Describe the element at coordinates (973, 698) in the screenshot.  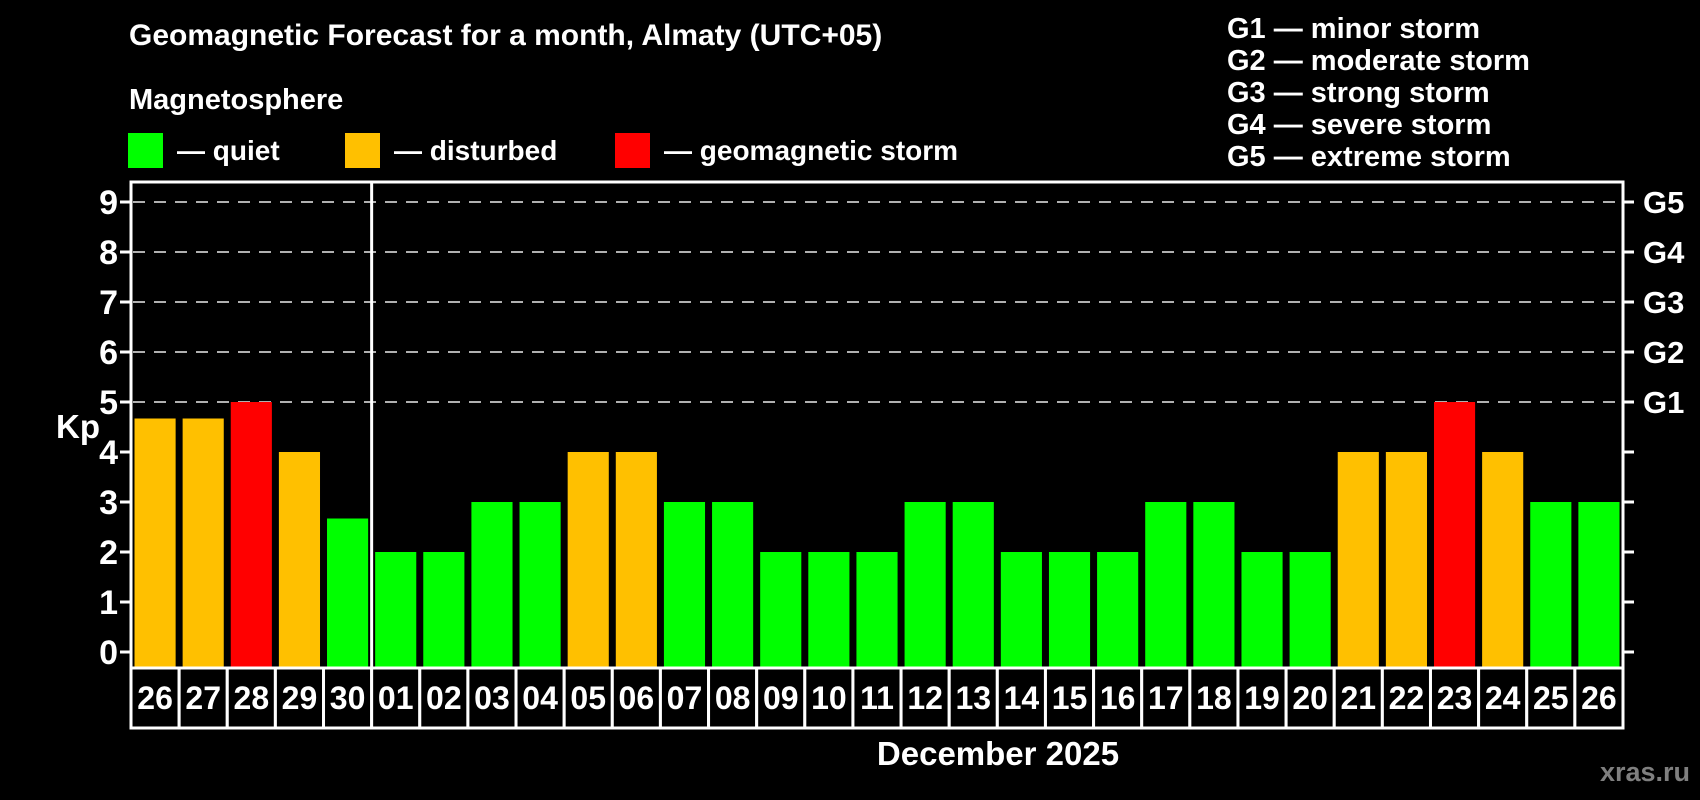
I see `day-label-13-idx17: 13` at that location.